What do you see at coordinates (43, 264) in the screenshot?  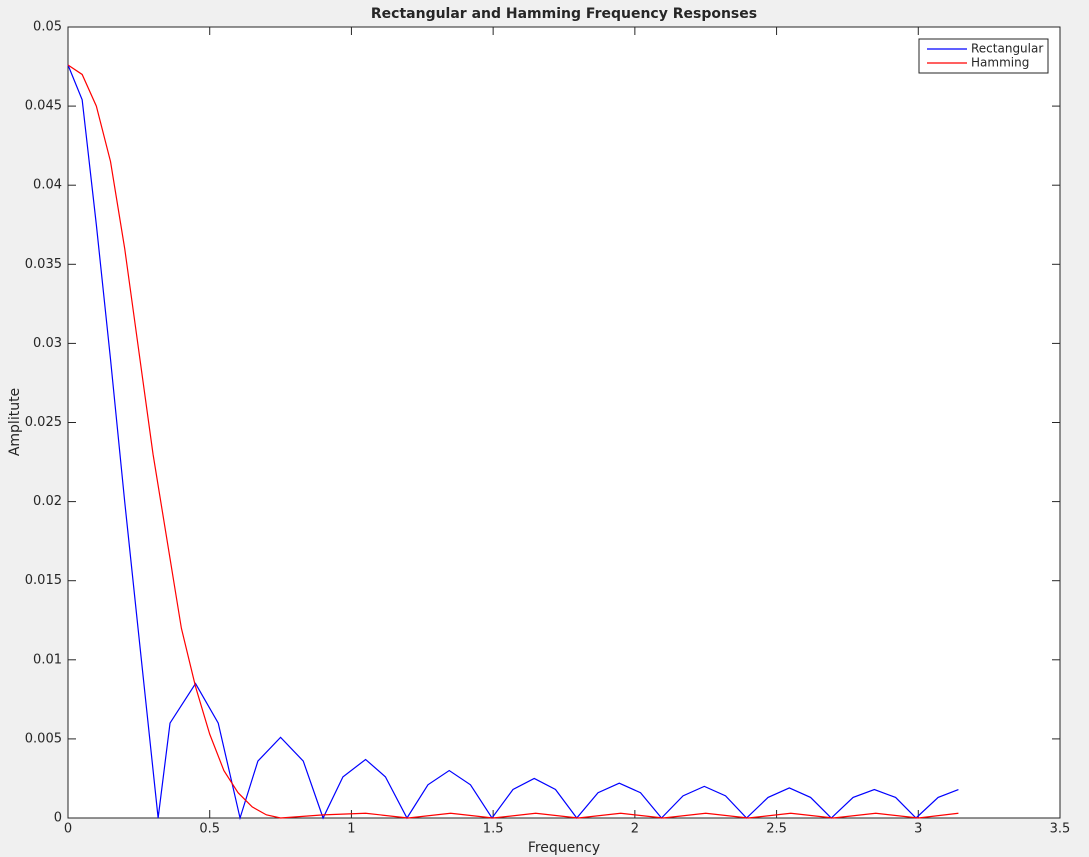 I see `y-tick-label: 0.035` at bounding box center [43, 264].